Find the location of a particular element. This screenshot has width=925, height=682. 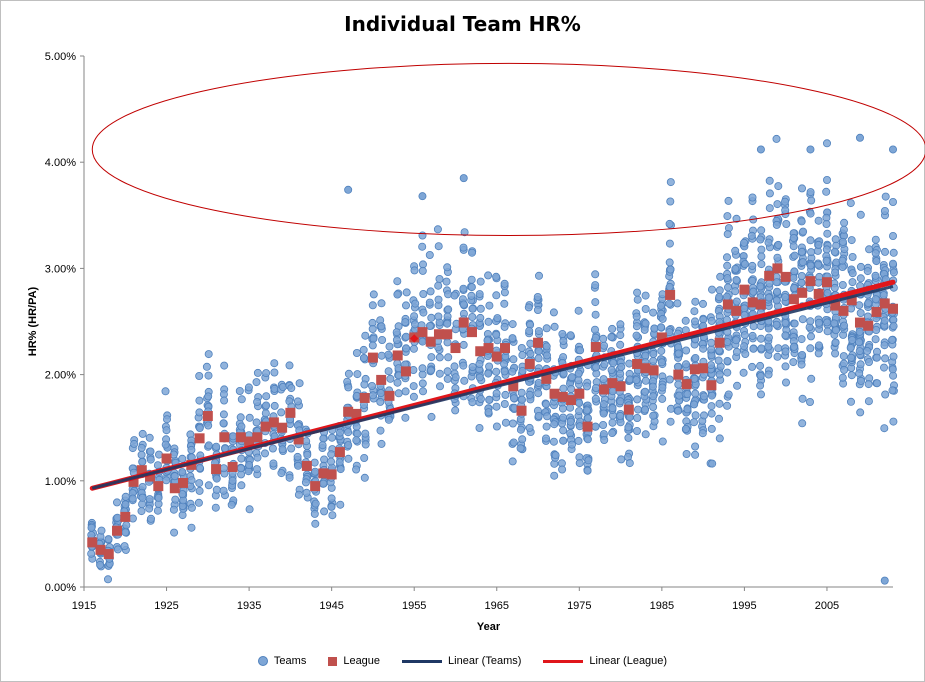

x-tick-label: 1975 is located at coordinates (579, 606).